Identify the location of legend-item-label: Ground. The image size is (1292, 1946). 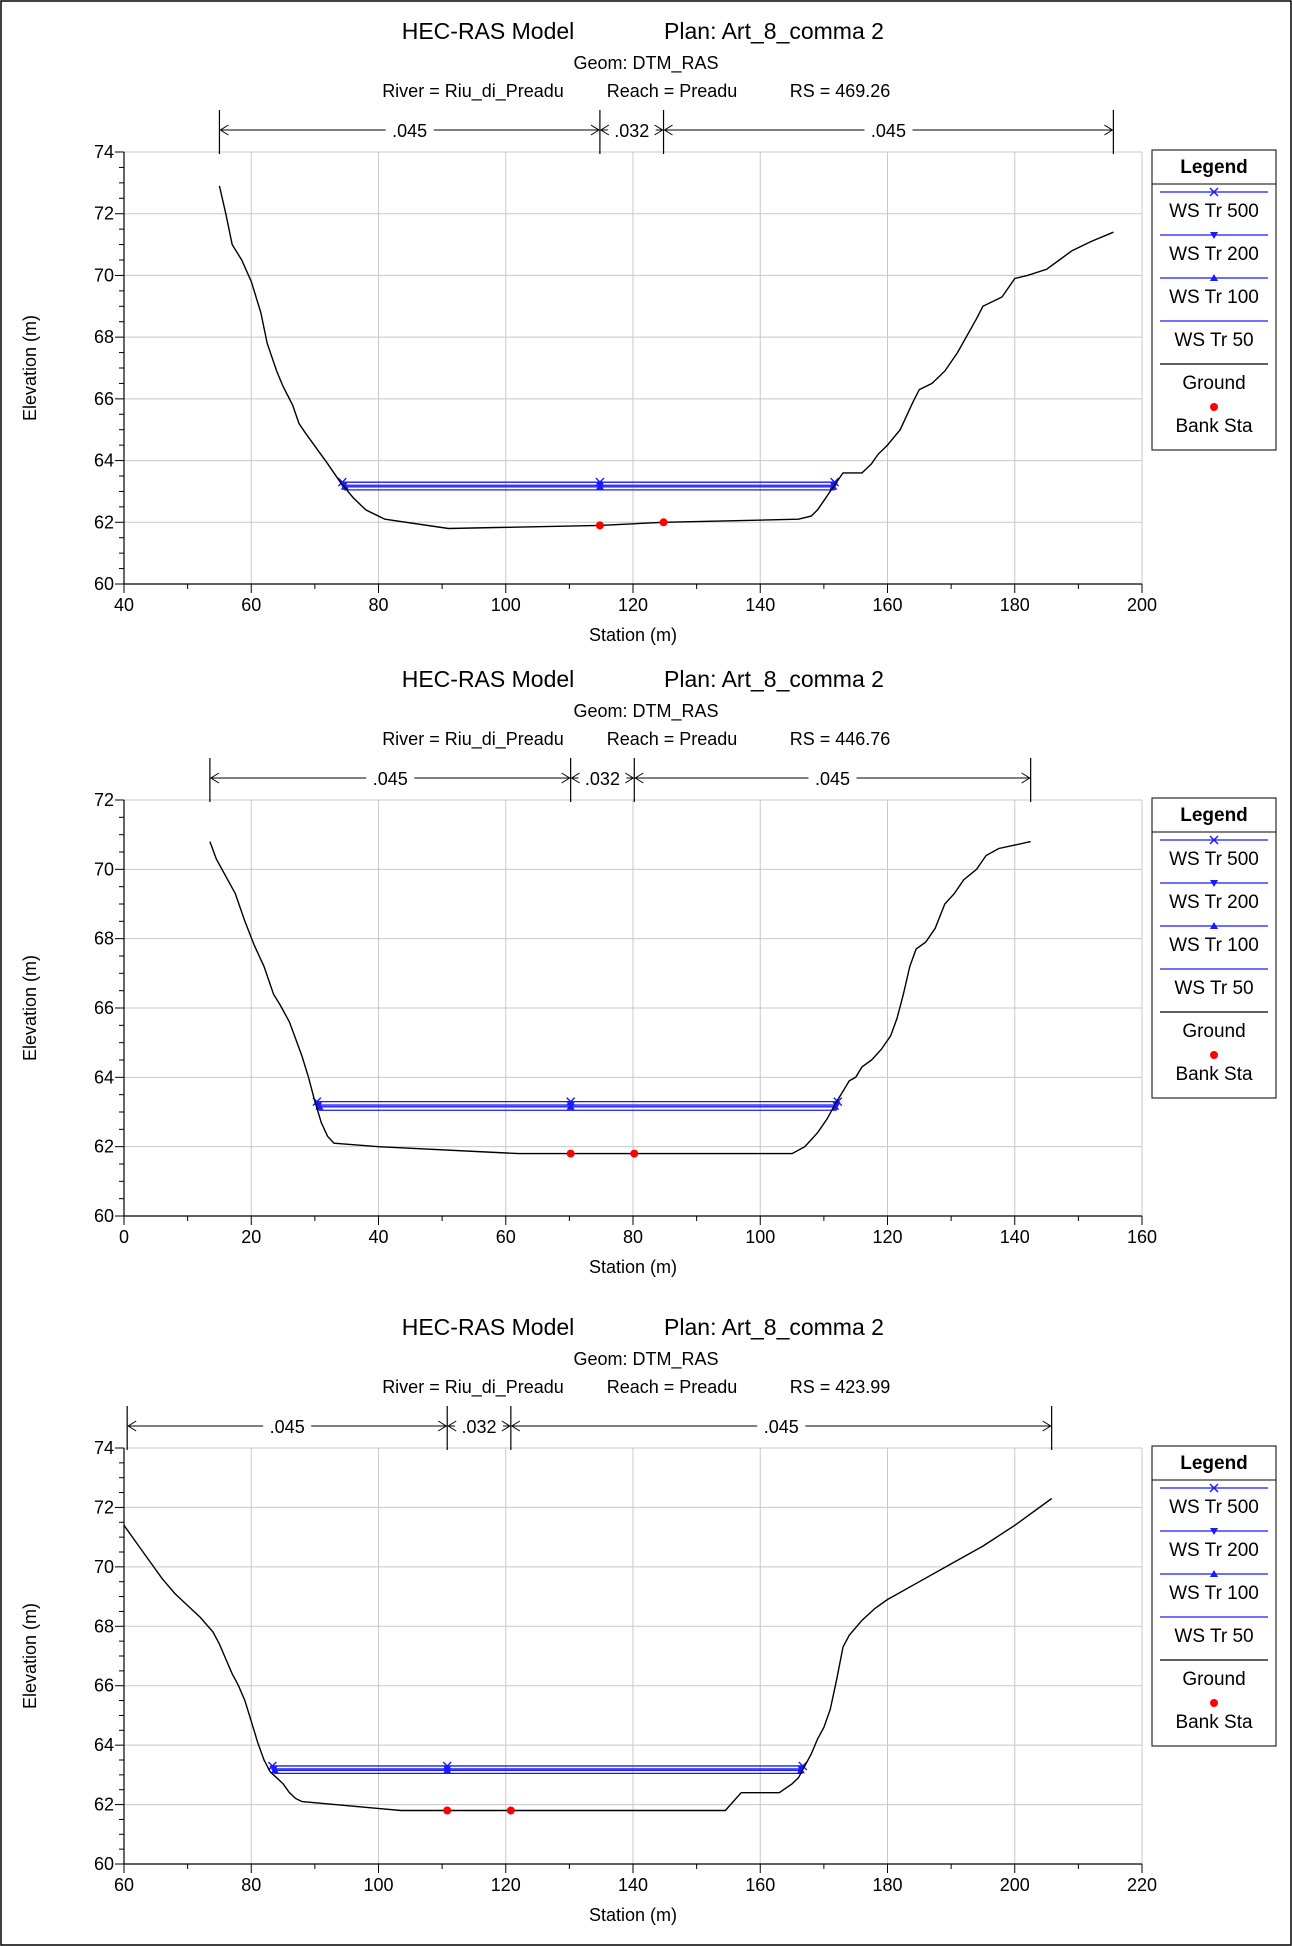
(1213, 1031).